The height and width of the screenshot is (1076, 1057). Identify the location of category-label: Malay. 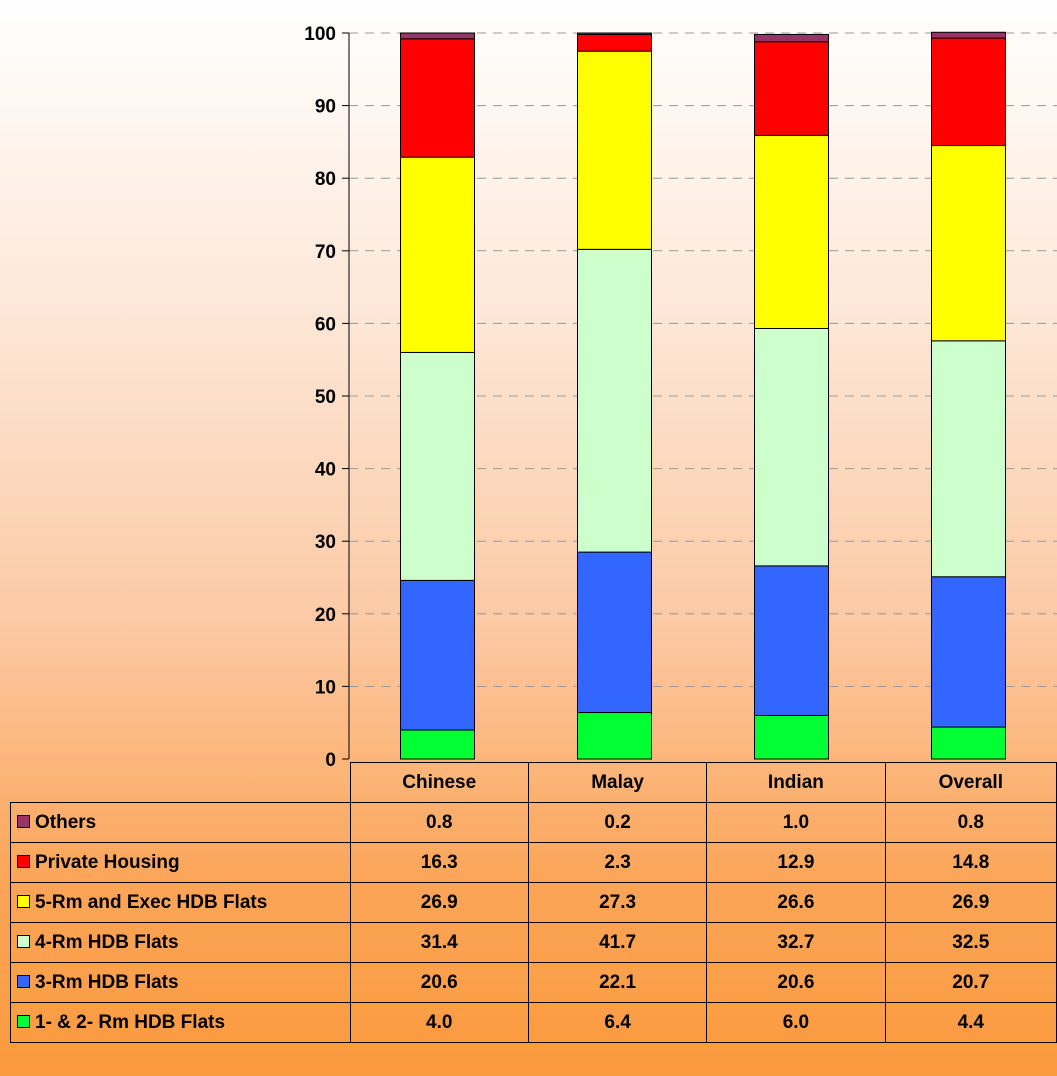
(617, 782).